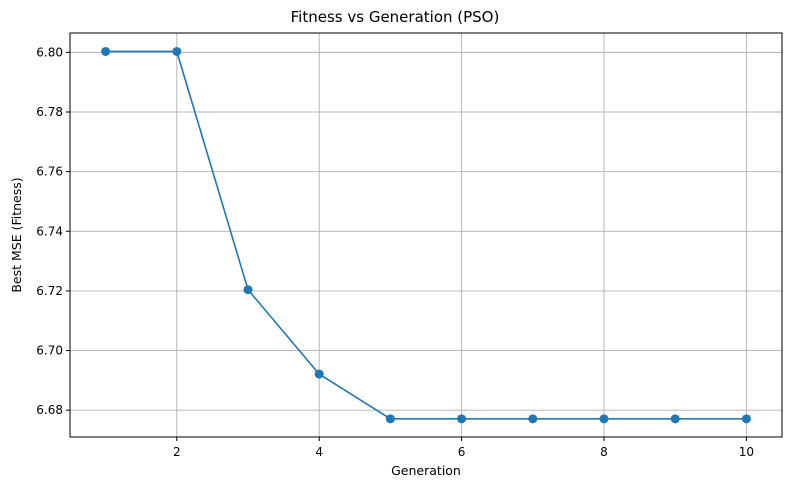  What do you see at coordinates (426, 470) in the screenshot?
I see `x-axis-label: Generation` at bounding box center [426, 470].